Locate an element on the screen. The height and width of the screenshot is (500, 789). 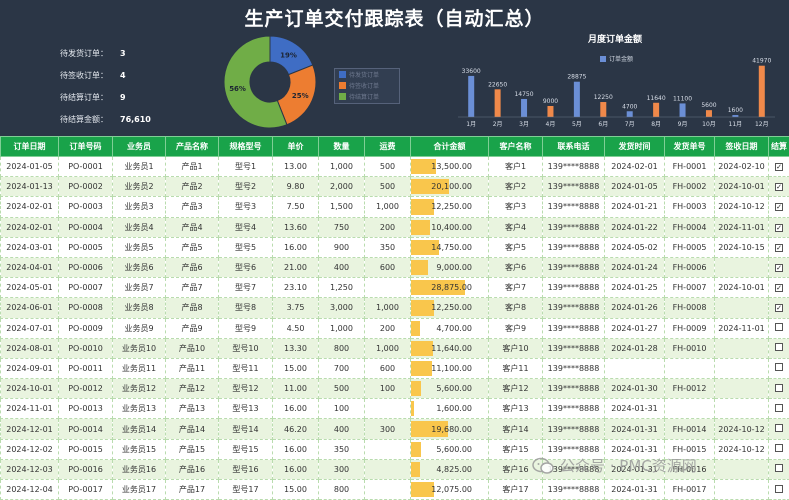
table-cell: 业务员3 is located at coordinates (139, 207).